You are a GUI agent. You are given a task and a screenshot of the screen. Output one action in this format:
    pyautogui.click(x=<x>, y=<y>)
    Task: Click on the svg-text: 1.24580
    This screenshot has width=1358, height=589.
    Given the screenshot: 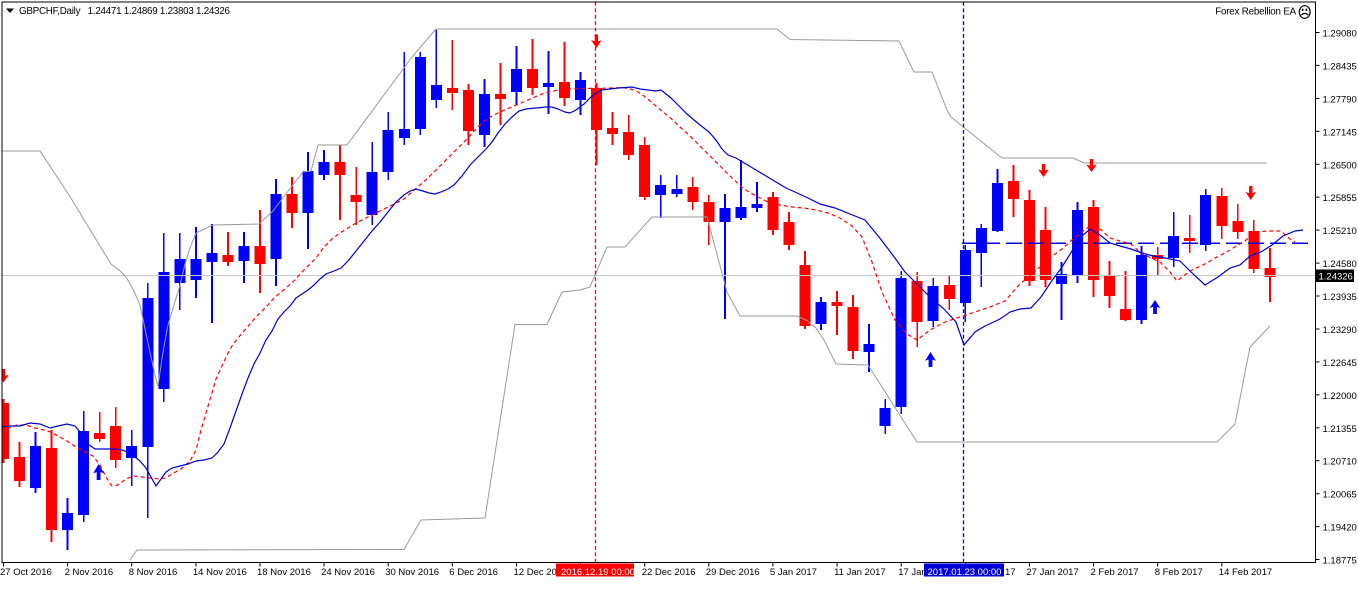 What is the action you would take?
    pyautogui.click(x=1340, y=264)
    